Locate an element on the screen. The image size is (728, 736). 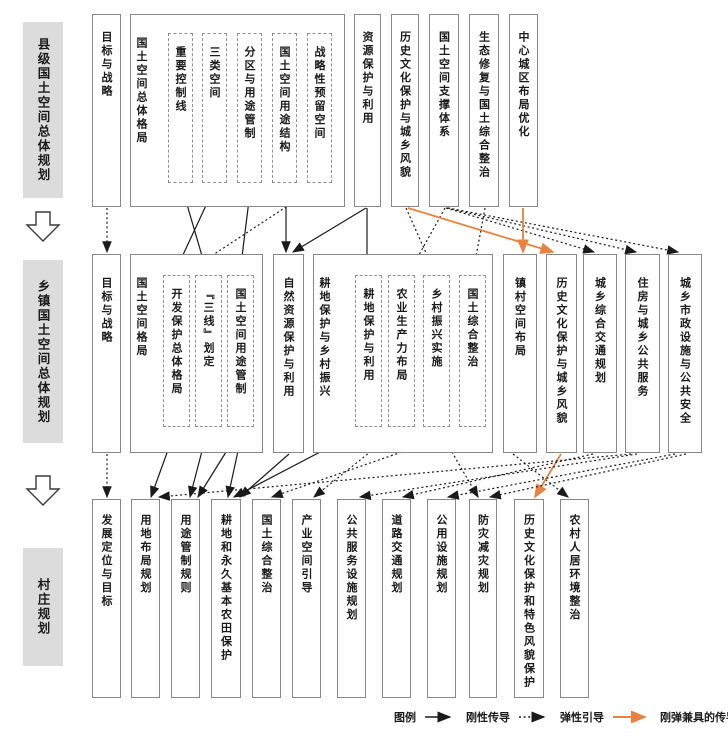
node-village-land-consolidation: 国土综合整治 is located at coordinates (266, 598).